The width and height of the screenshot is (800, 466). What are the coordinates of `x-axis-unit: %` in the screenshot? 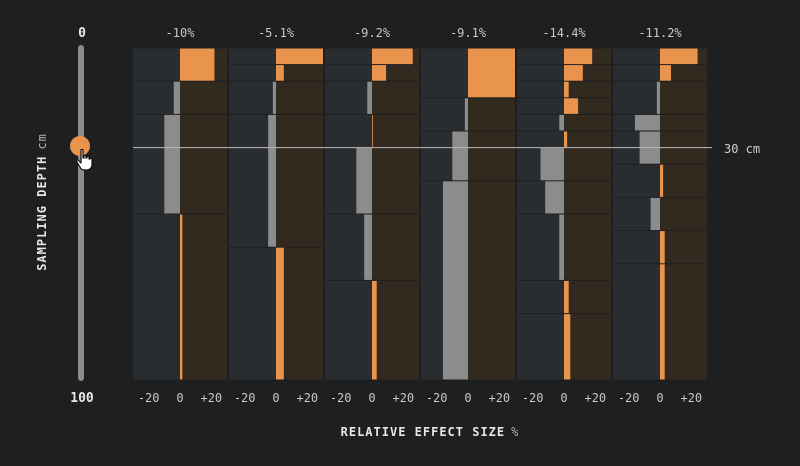 It's located at (515, 432).